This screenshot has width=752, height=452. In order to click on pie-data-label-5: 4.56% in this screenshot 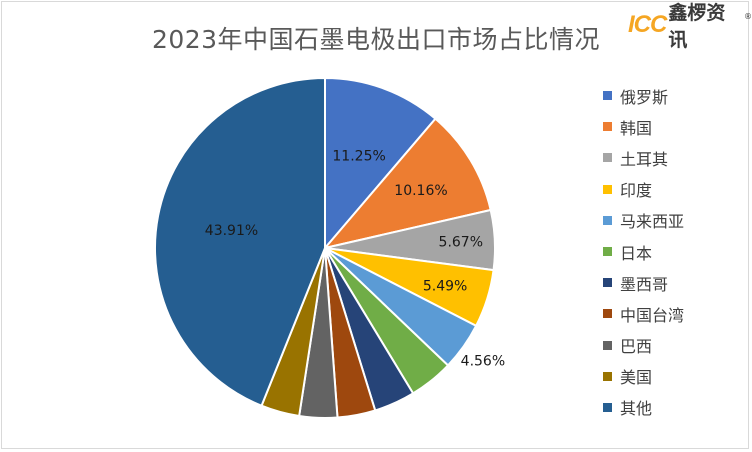, I will do `click(483, 361)`.